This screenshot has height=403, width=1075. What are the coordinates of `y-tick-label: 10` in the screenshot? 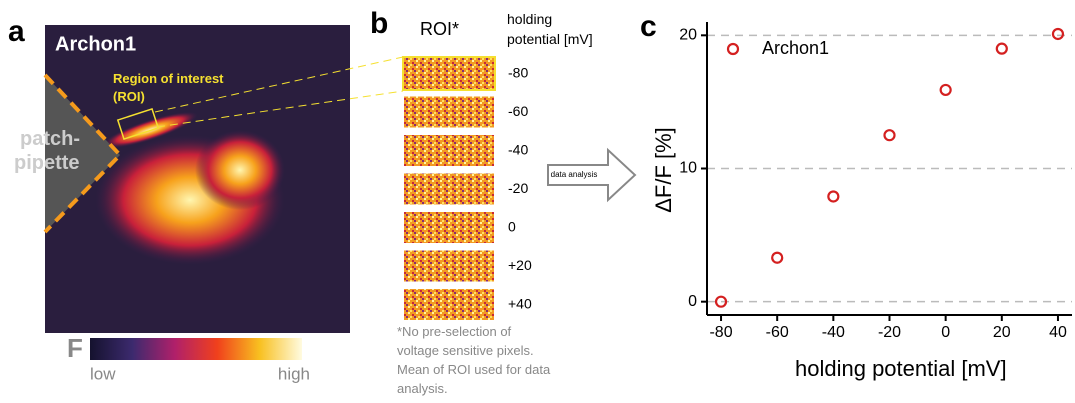 It's located at (688, 168).